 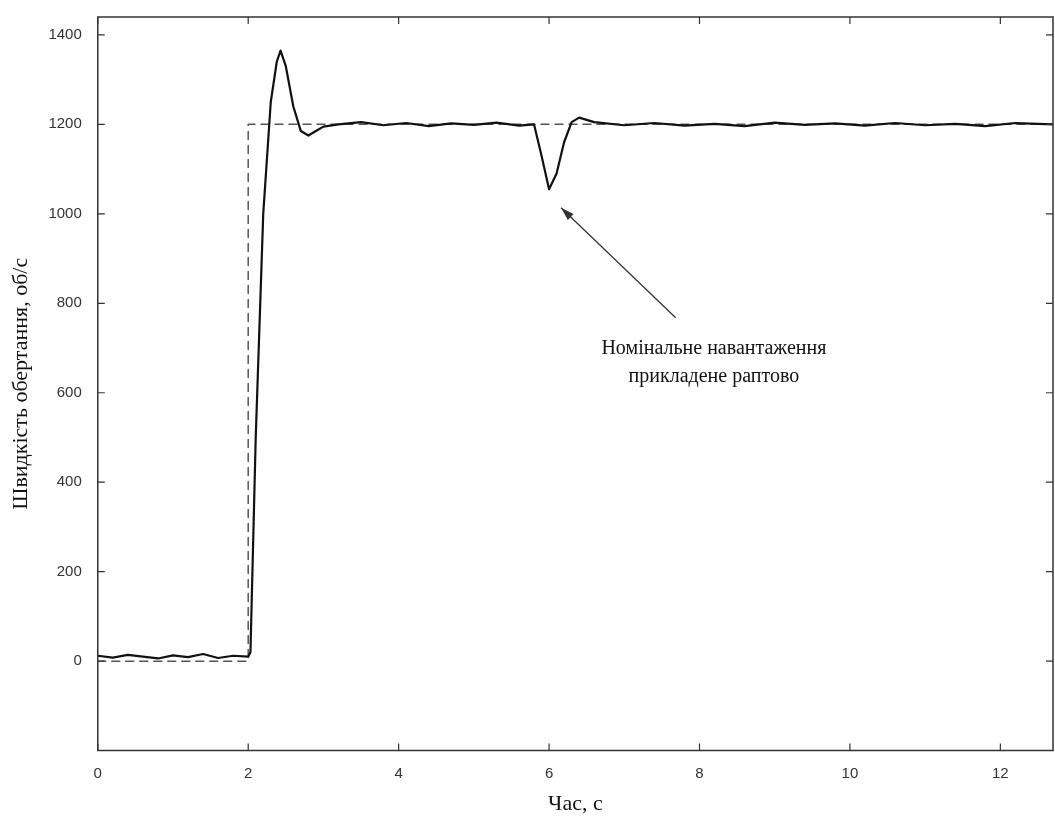 I want to click on annotation: Номінальне навантаження прикладене раптово, so click(x=714, y=362).